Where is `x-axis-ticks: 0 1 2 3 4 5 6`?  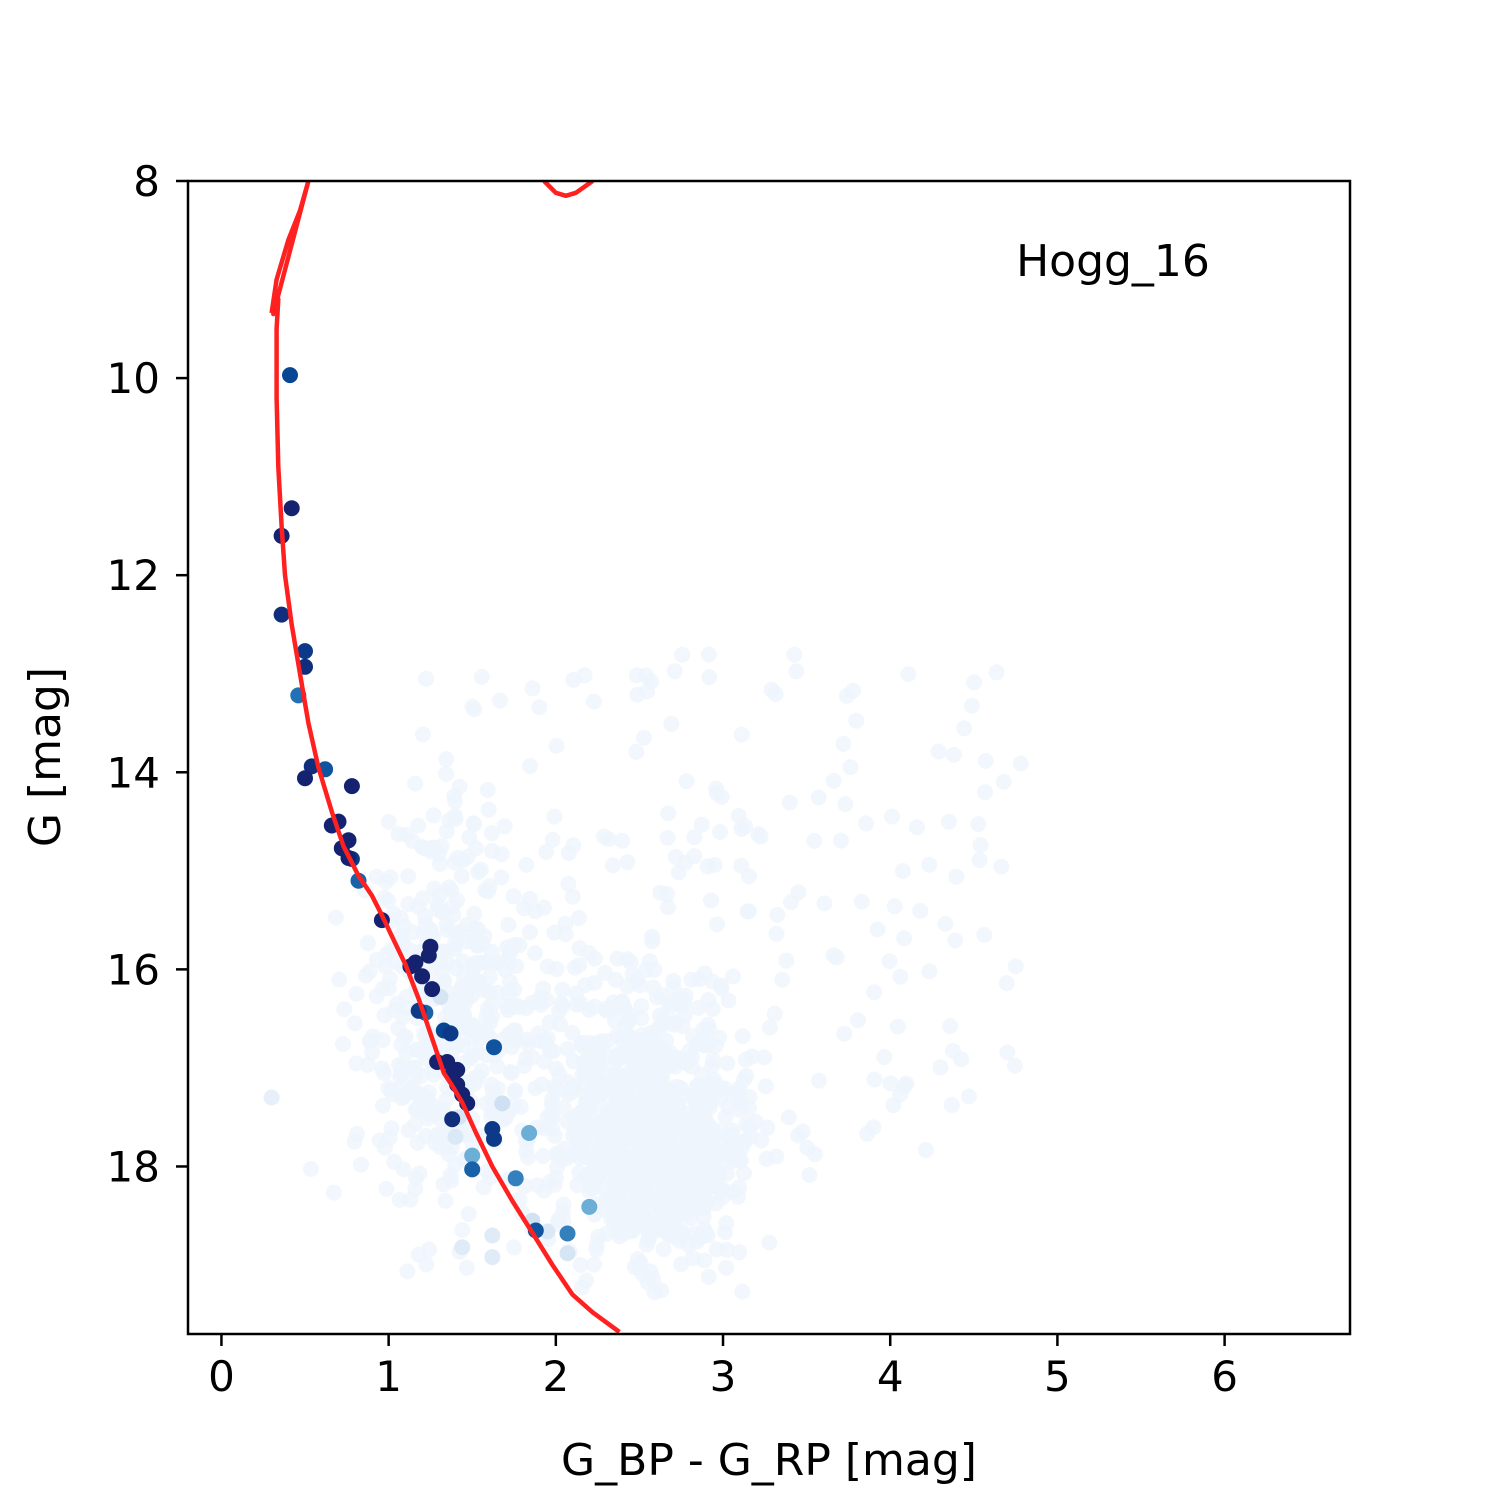 x-axis-ticks: 0 1 2 3 4 5 6 is located at coordinates (723, 1367).